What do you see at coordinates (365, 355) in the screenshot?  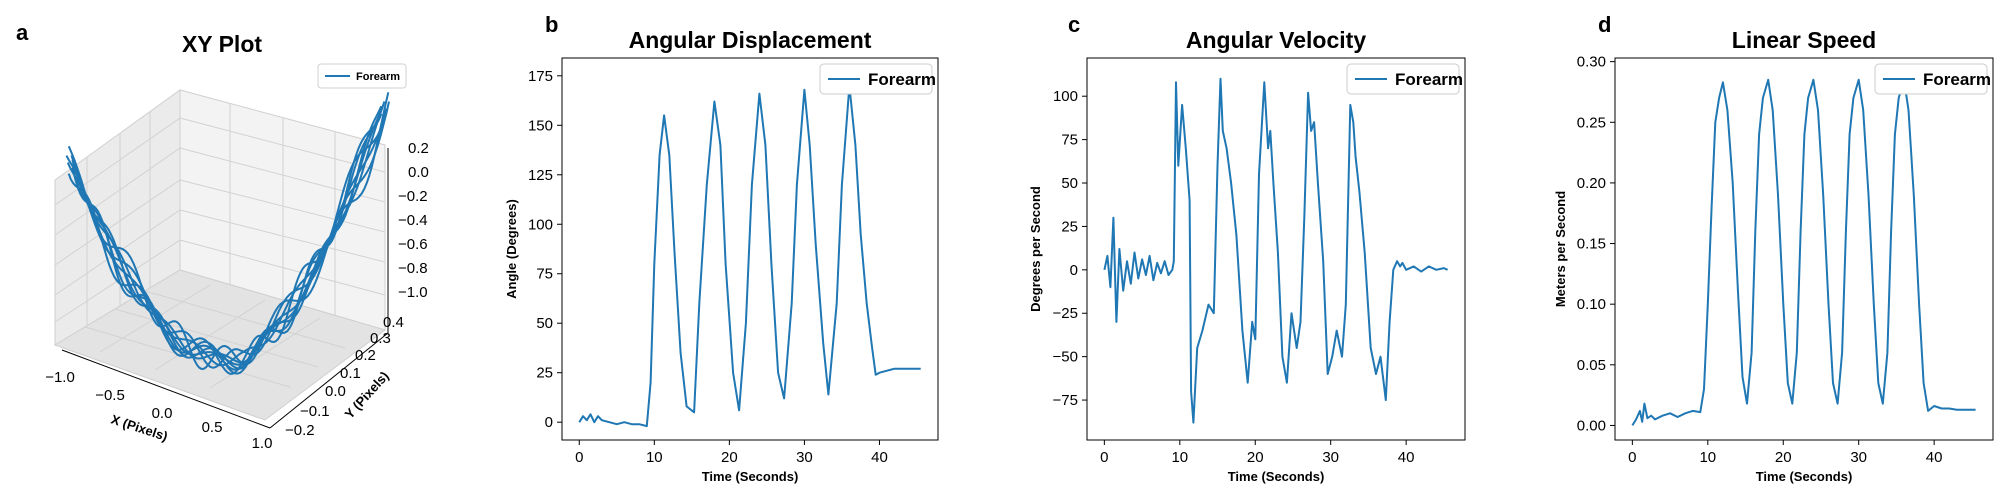 I see `y-tick-label: 0.2` at bounding box center [365, 355].